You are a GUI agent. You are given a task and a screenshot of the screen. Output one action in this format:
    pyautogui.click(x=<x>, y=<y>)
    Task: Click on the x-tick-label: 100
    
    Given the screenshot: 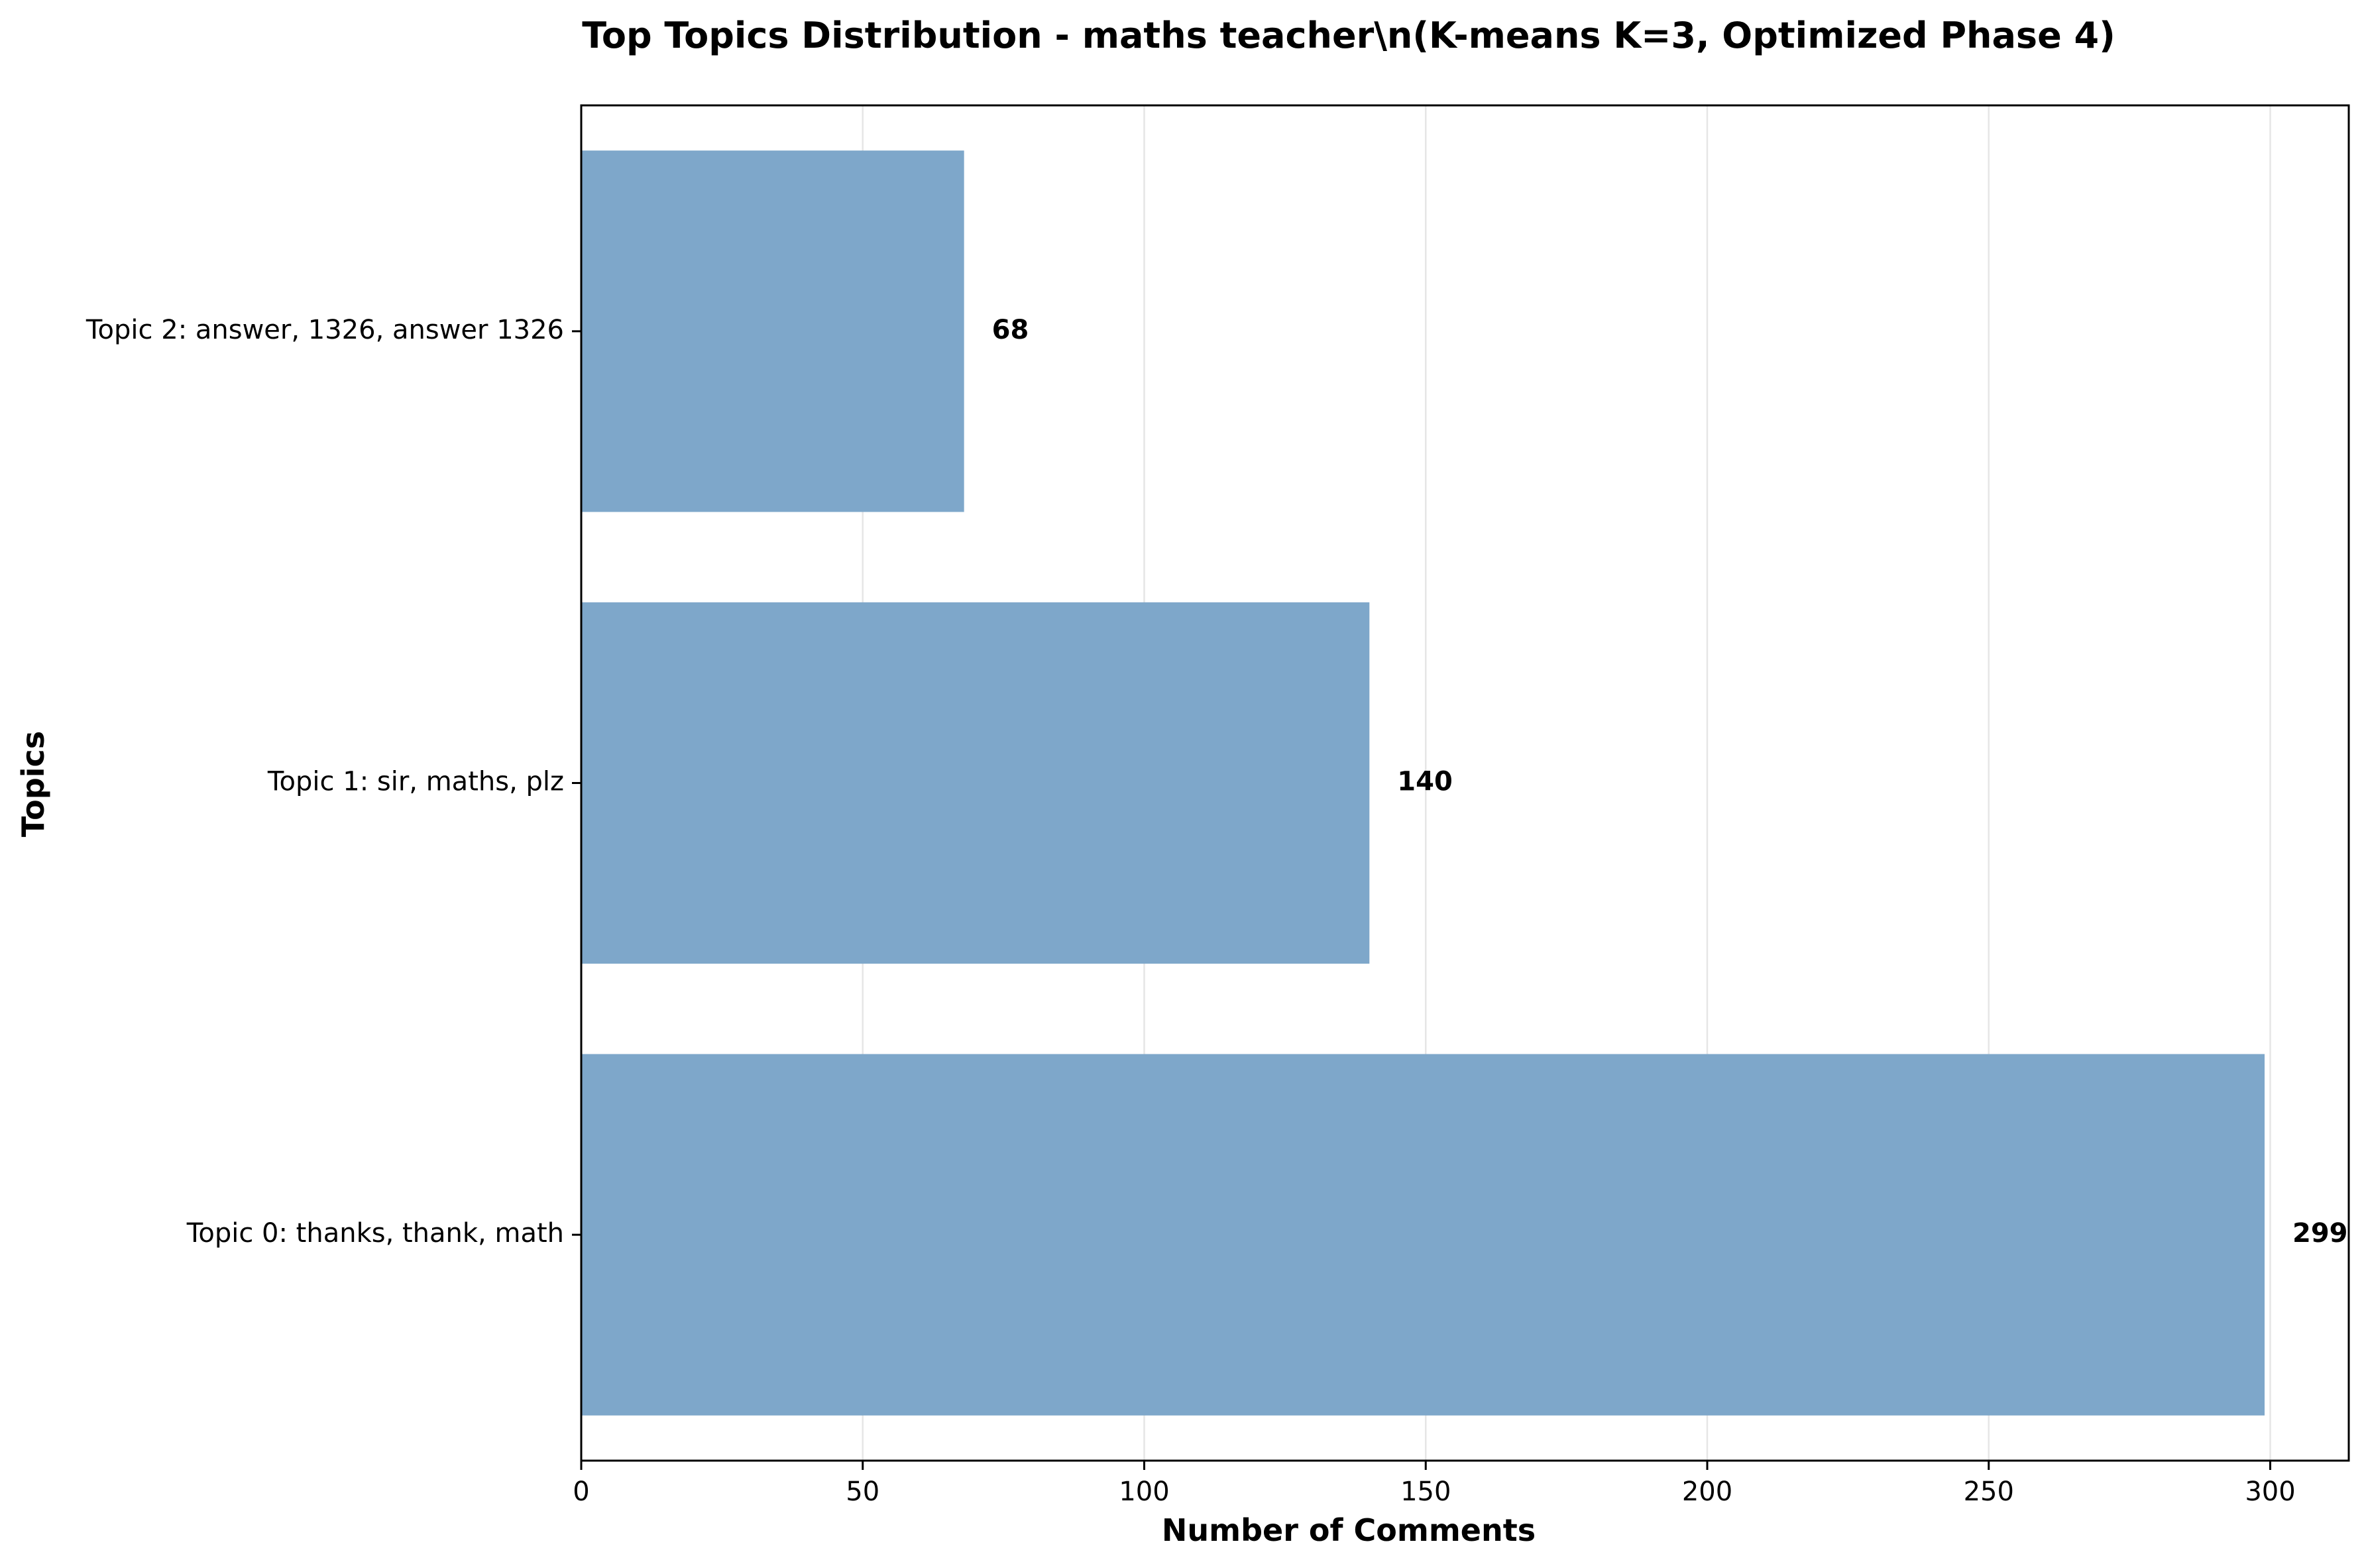 What is the action you would take?
    pyautogui.click(x=1144, y=1492)
    